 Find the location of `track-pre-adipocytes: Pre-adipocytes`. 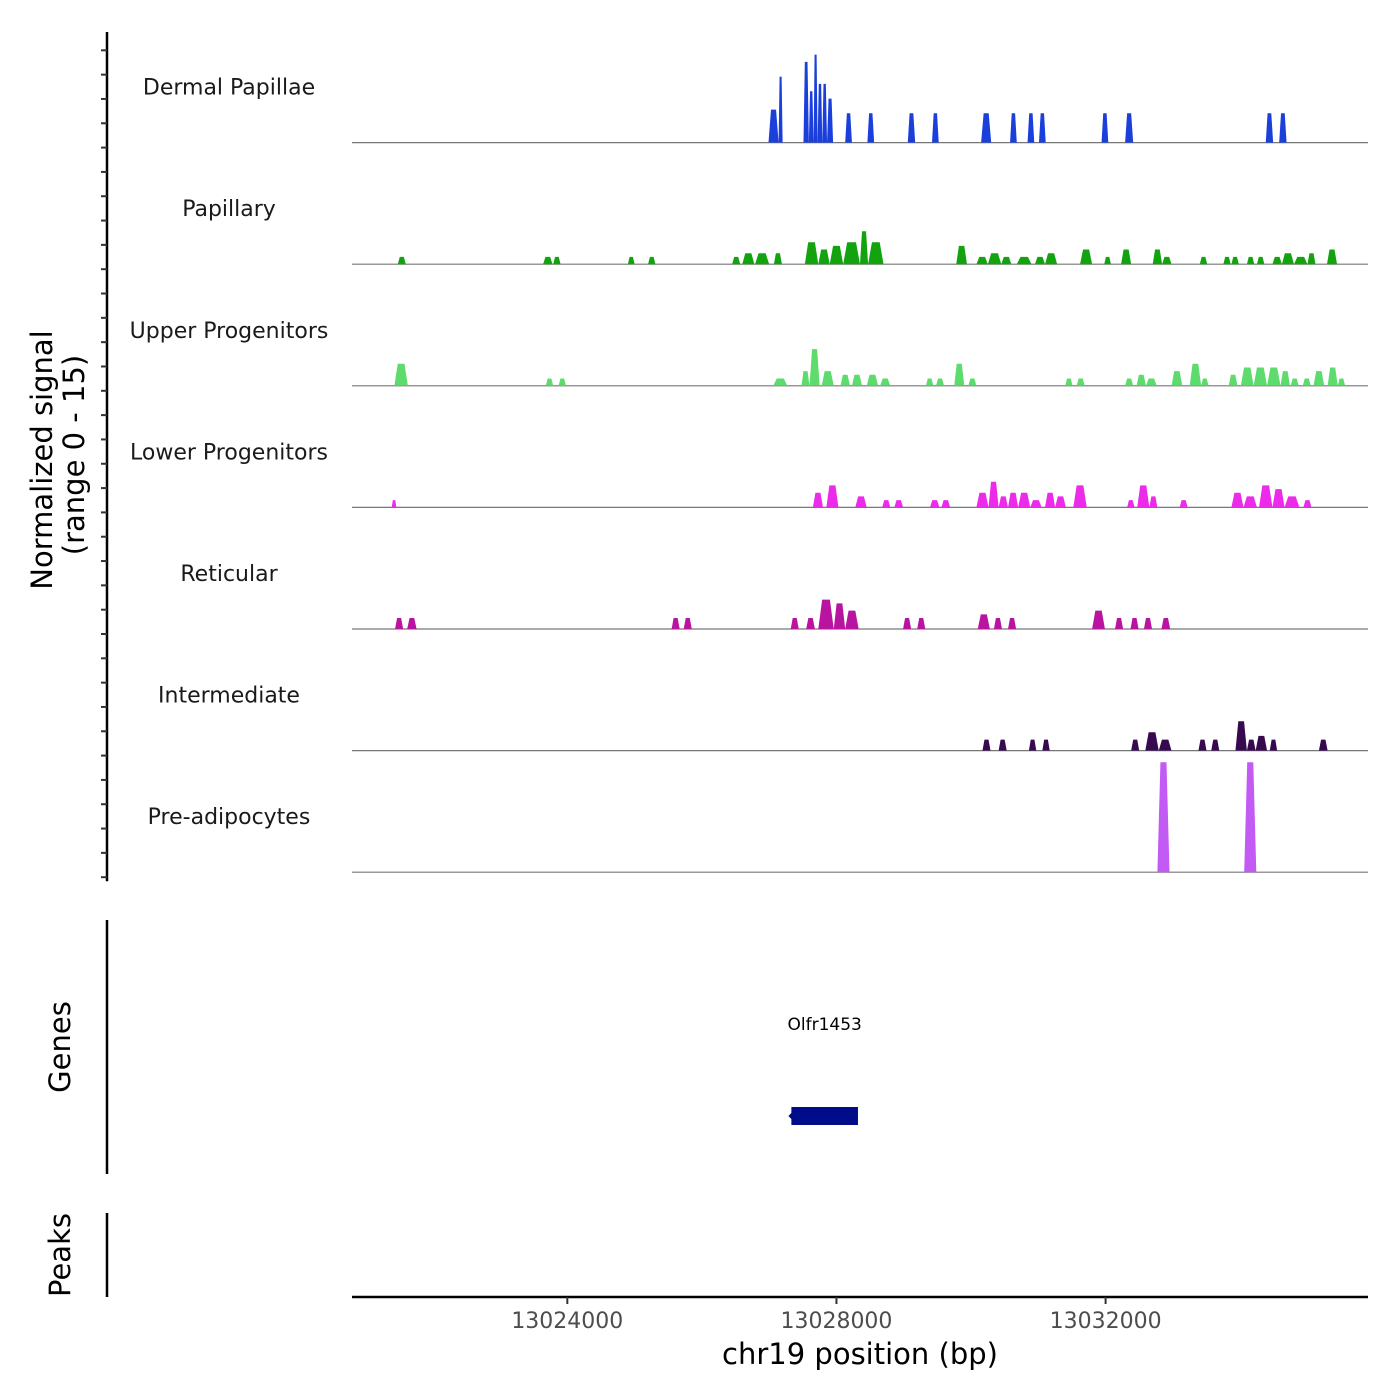

track-pre-adipocytes: Pre-adipocytes is located at coordinates (758, 817).